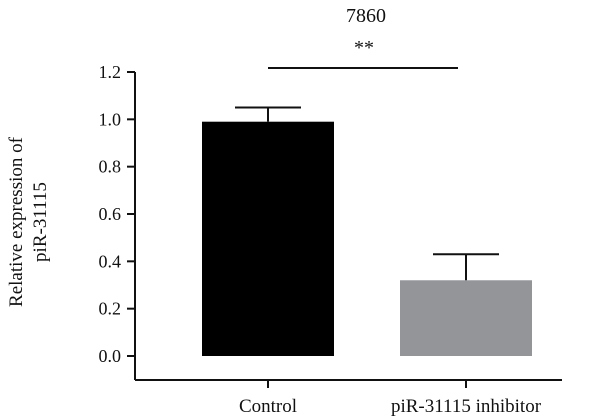  What do you see at coordinates (110, 72) in the screenshot?
I see `y-tick-label-6: 1.2` at bounding box center [110, 72].